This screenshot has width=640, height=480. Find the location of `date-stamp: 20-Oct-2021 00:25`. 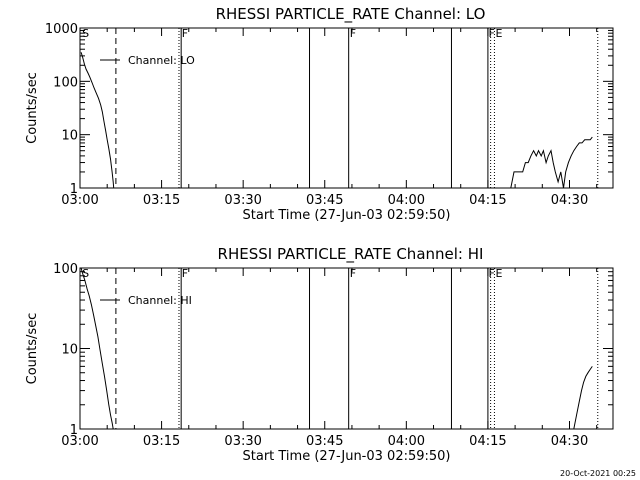

date-stamp: 20-Oct-2021 00:25 is located at coordinates (598, 473).